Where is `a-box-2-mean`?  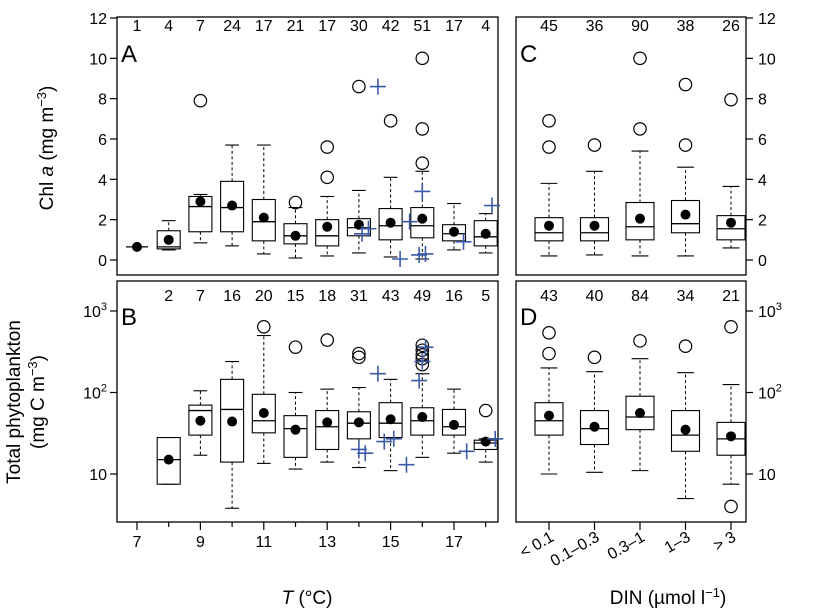
a-box-2-mean is located at coordinates (200, 201).